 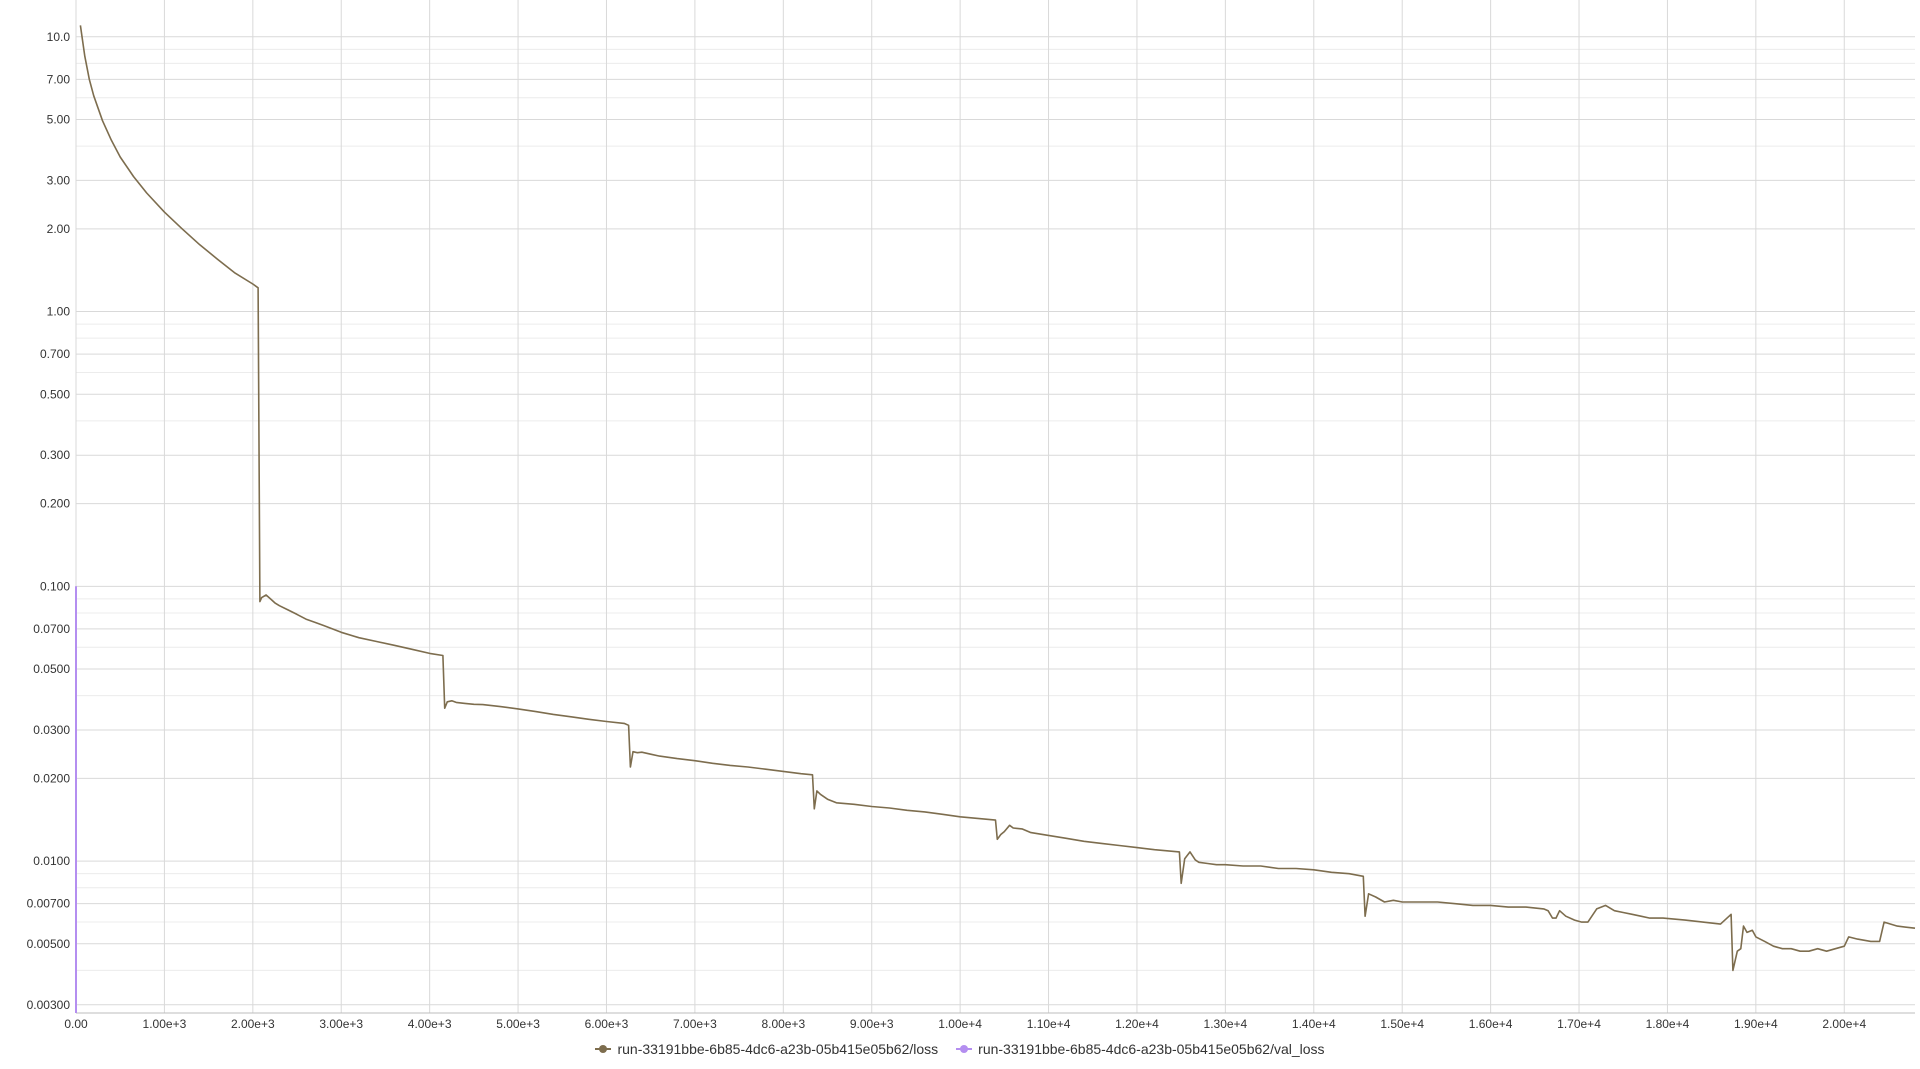 I want to click on x-tick-label: 5.00e+3, so click(x=518, y=1024).